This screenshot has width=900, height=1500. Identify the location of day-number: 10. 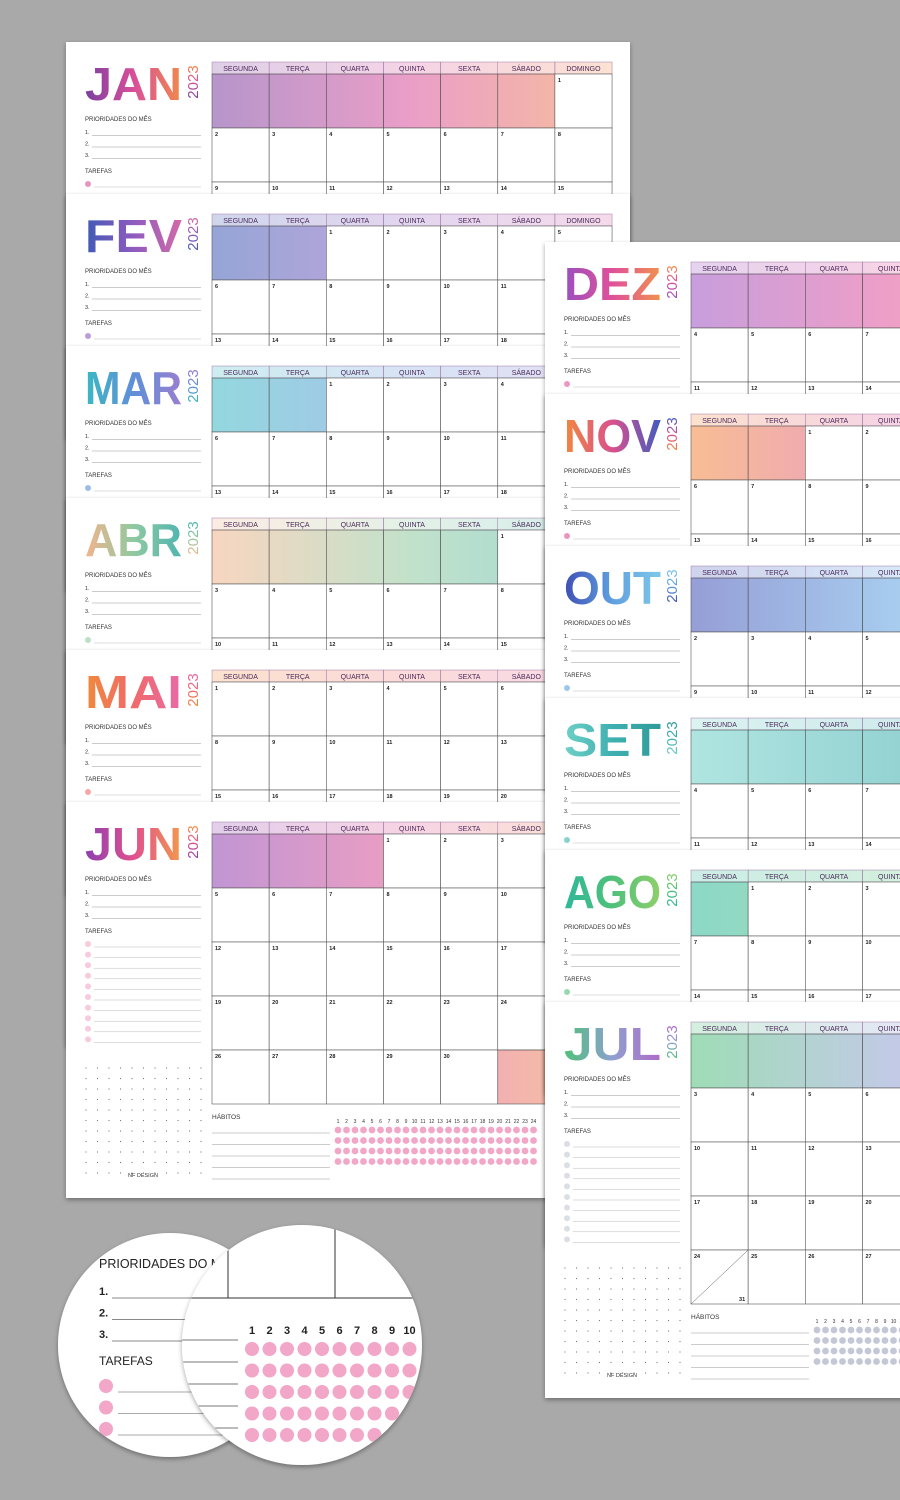
(275, 189).